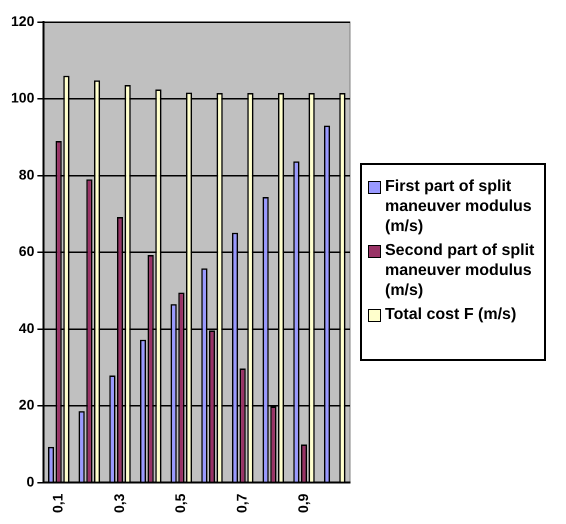 This screenshot has width=566, height=524. What do you see at coordinates (58, 503) in the screenshot?
I see `x-tick-label: 0,1` at bounding box center [58, 503].